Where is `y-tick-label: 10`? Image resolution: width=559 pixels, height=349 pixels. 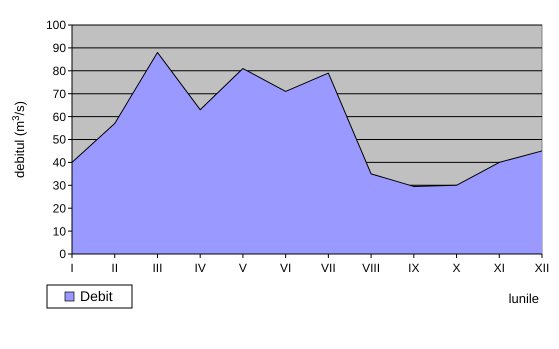
y-tick-label: 10 is located at coordinates (59, 231).